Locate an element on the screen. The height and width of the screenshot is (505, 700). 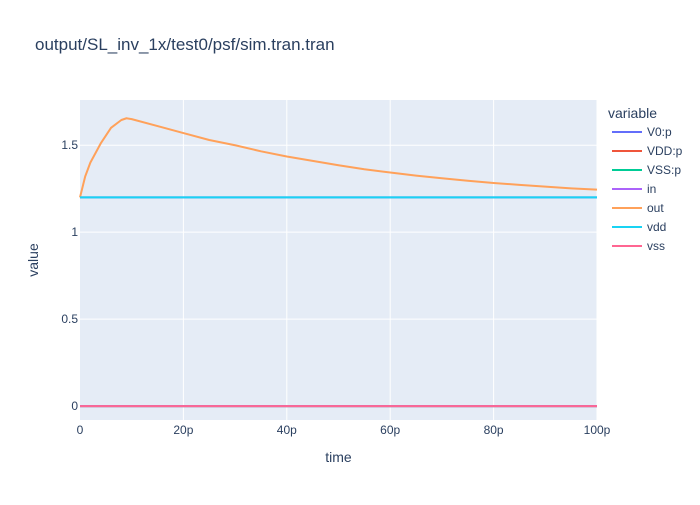
legend-item: in is located at coordinates (634, 189).